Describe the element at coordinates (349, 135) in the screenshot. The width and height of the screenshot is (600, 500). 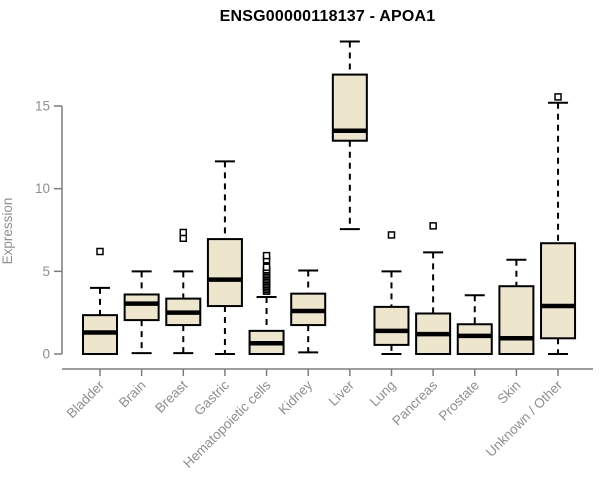
I see `boxplot-liver` at that location.